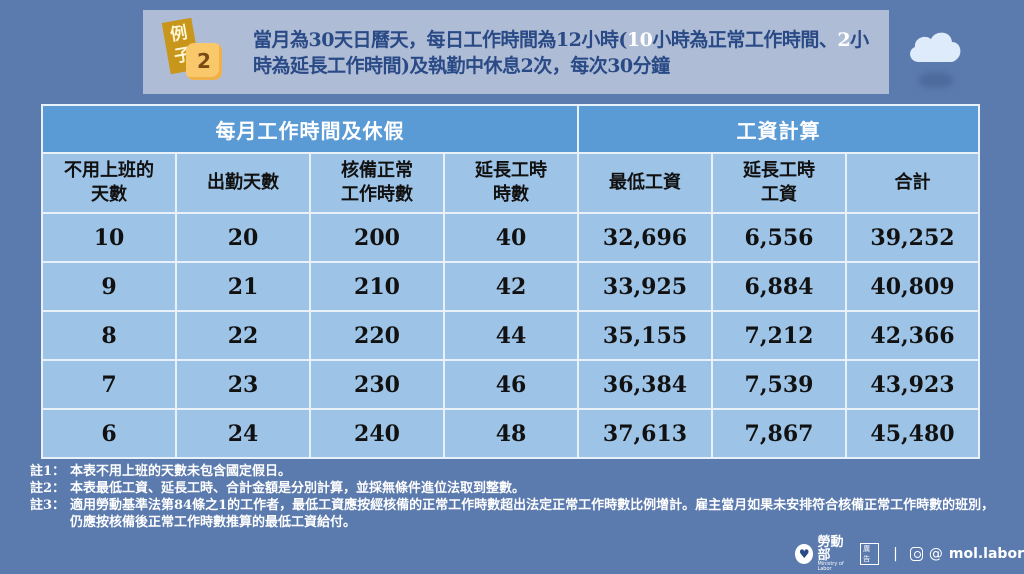 The width and height of the screenshot is (1024, 574). What do you see at coordinates (243, 286) in the screenshot?
I see `table-cell: 21` at bounding box center [243, 286].